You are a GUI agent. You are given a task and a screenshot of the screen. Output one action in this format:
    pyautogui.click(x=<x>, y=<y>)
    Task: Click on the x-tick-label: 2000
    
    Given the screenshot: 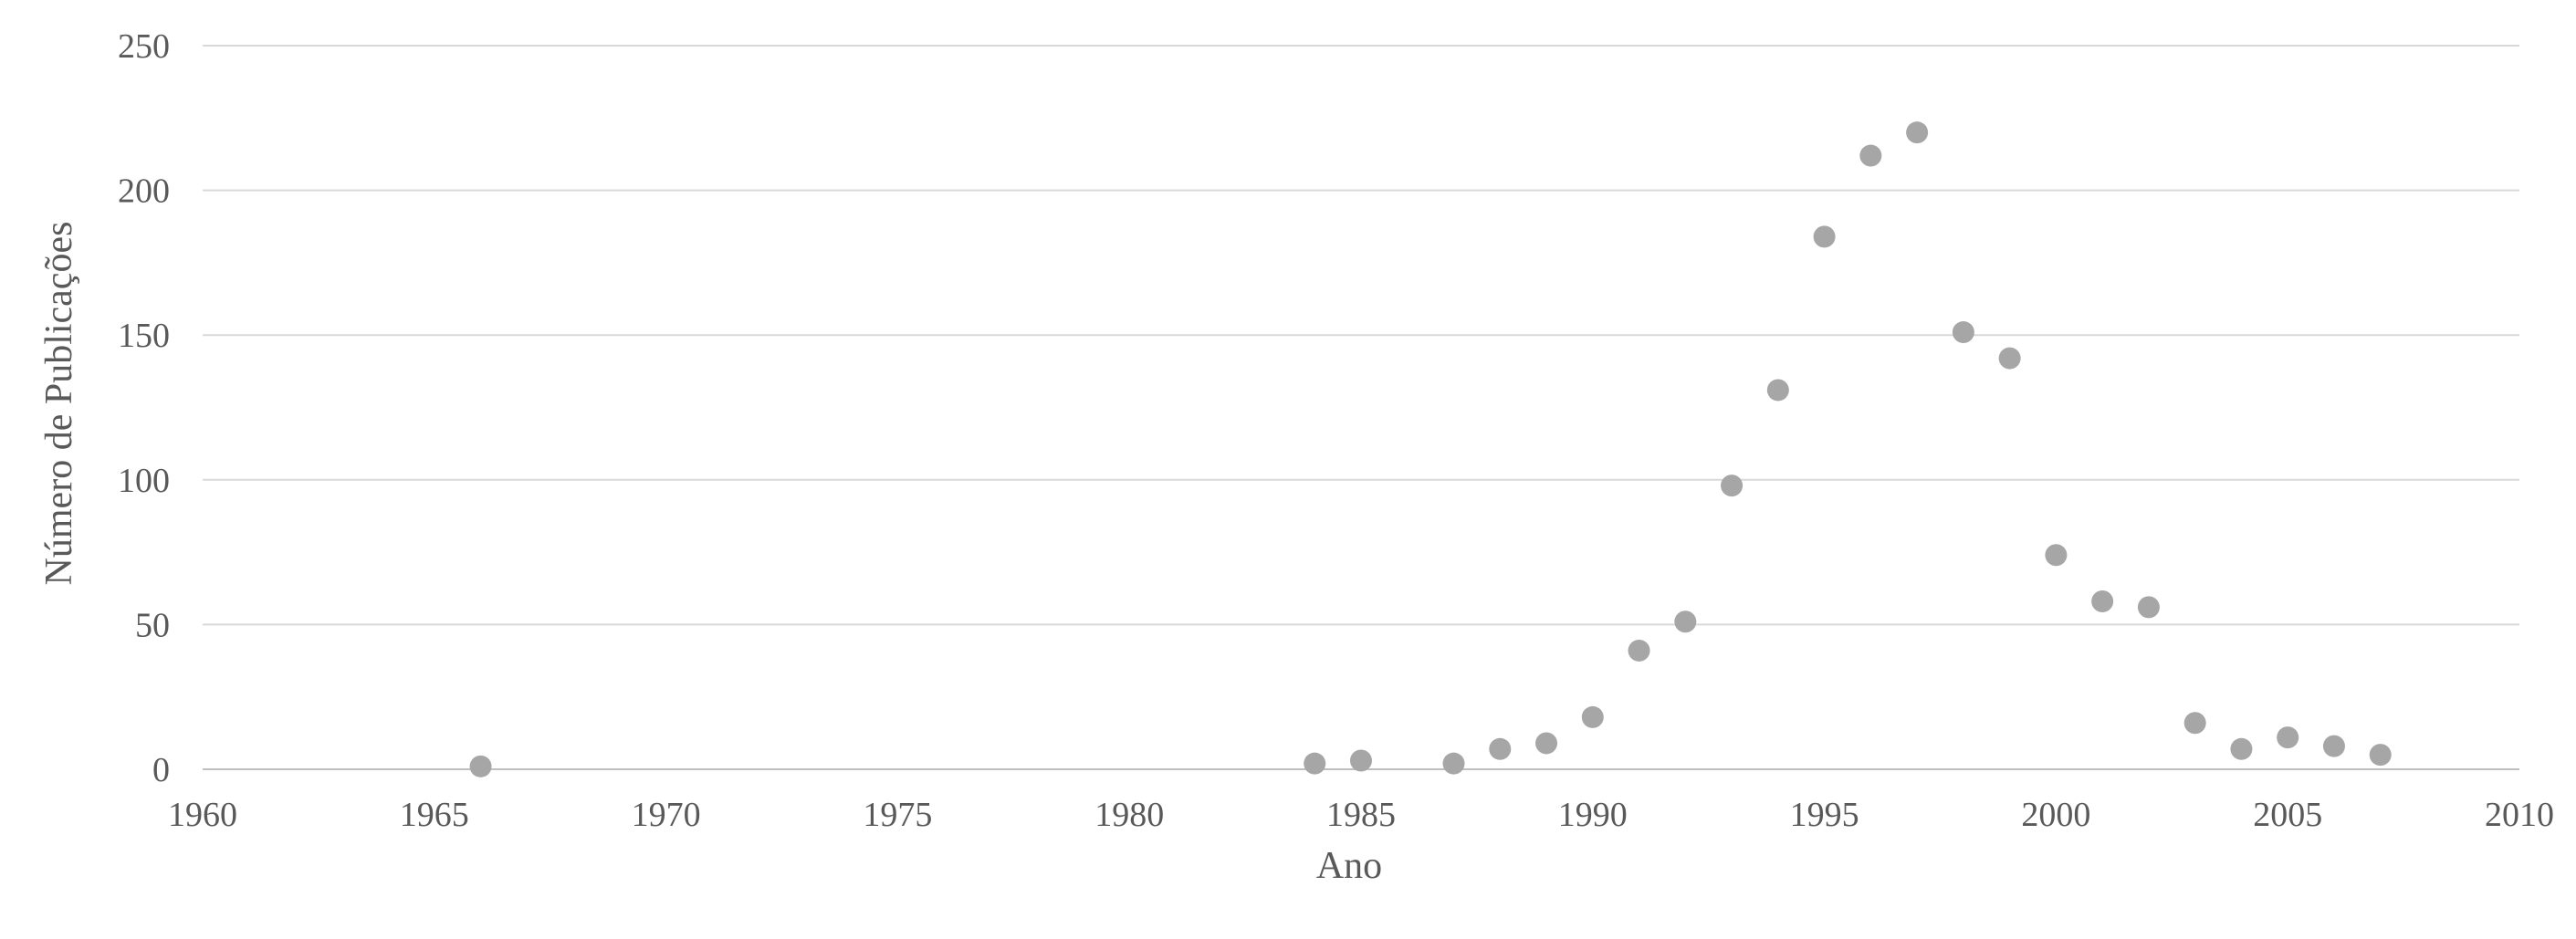 What is the action you would take?
    pyautogui.click(x=2055, y=815)
    